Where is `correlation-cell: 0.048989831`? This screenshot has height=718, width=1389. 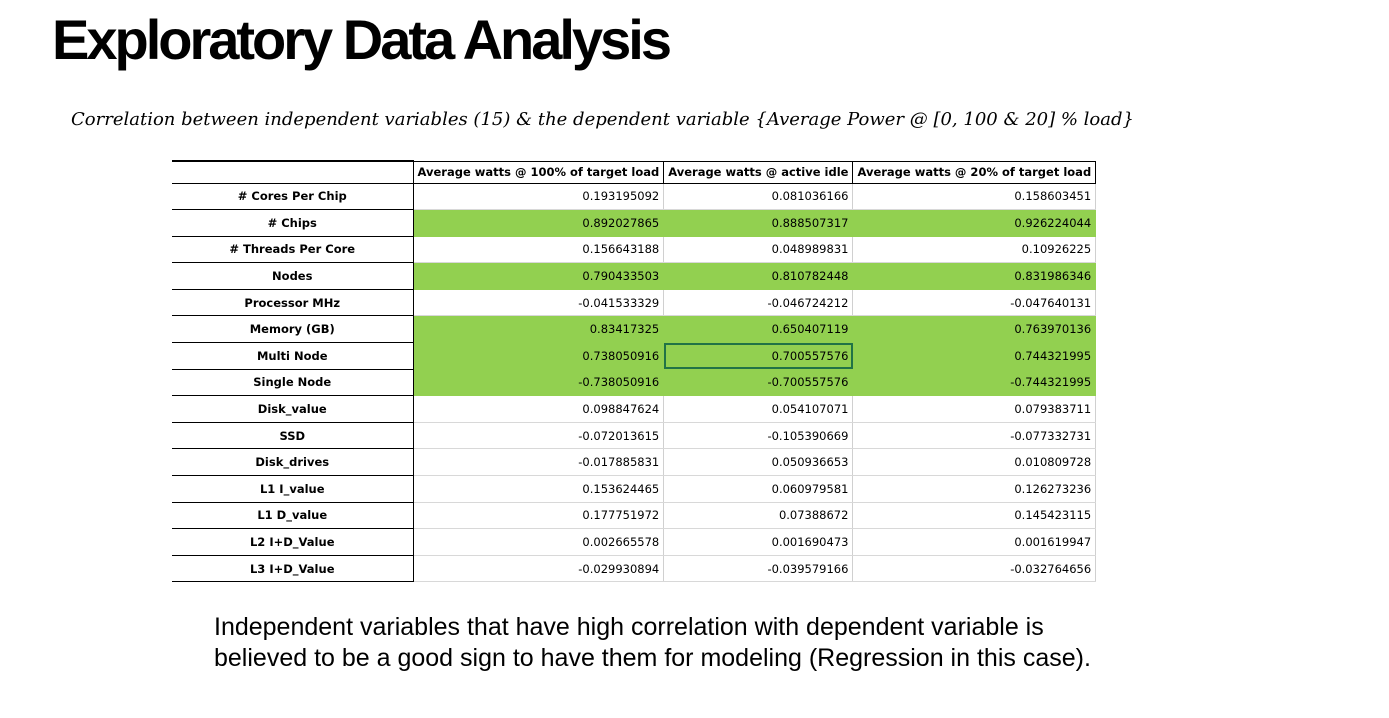
correlation-cell: 0.048989831 is located at coordinates (758, 250).